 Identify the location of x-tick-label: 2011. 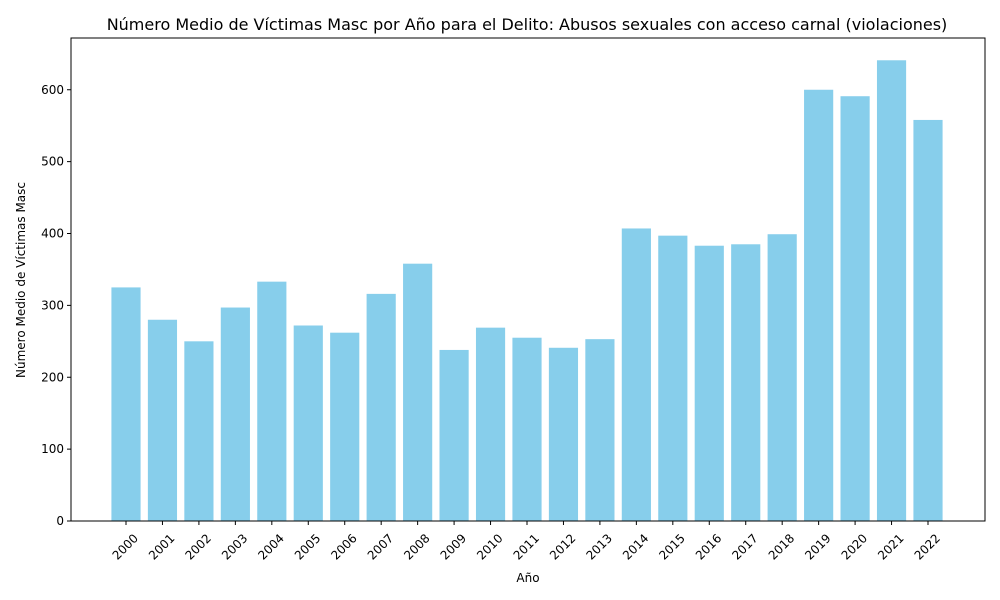
(526, 546).